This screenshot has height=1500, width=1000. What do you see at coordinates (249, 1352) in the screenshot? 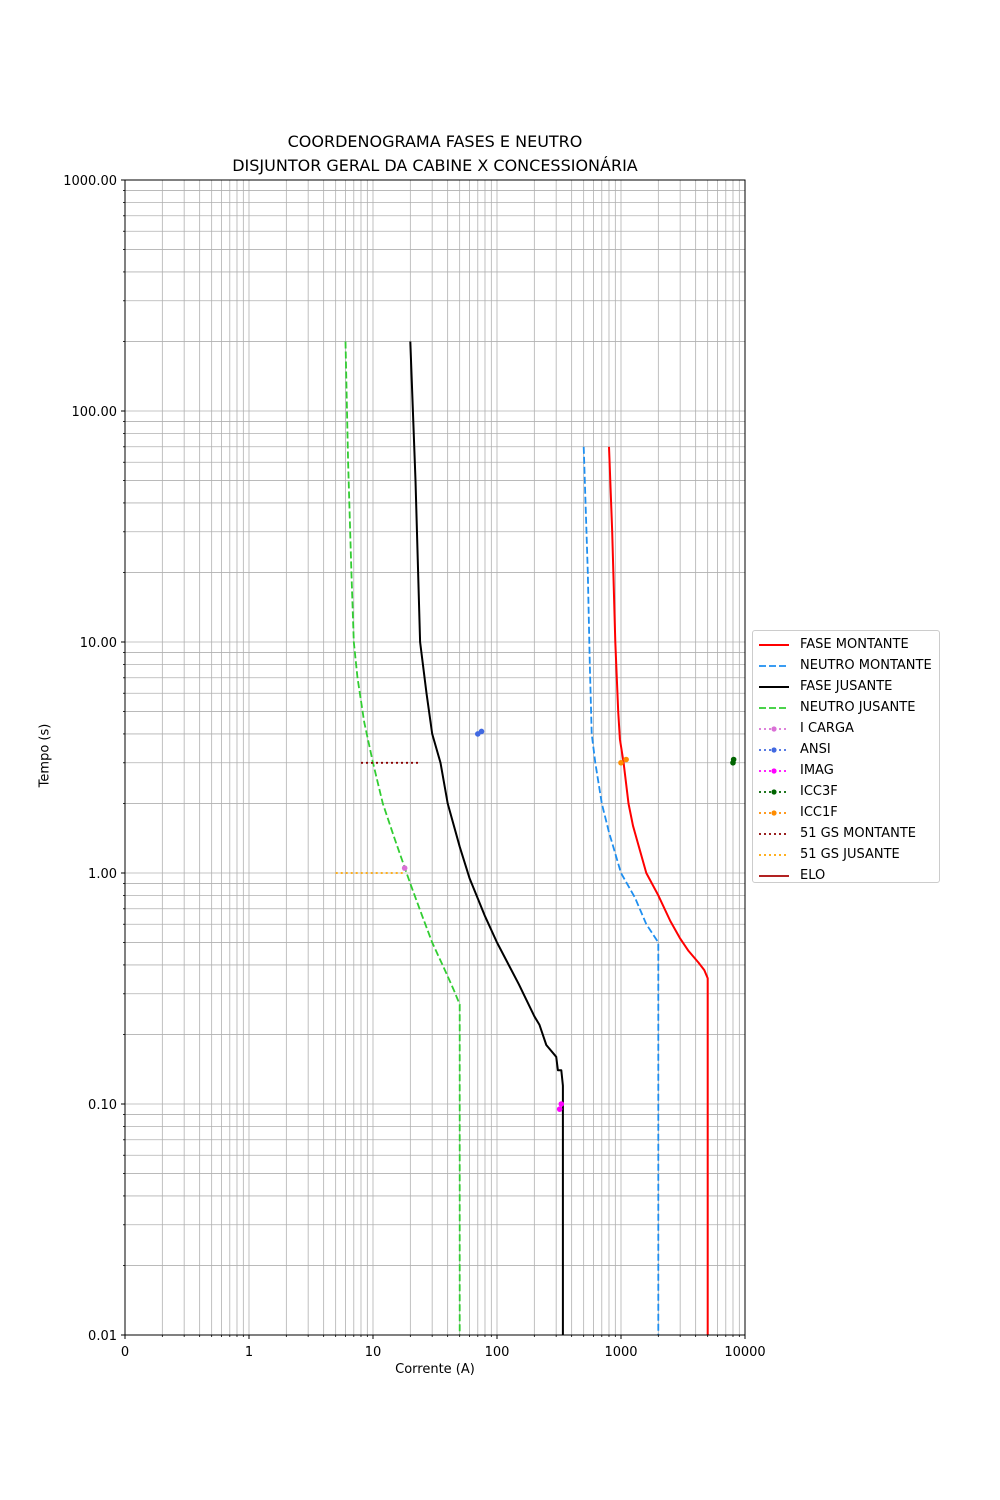
I see `x-tick-label: 1` at bounding box center [249, 1352].